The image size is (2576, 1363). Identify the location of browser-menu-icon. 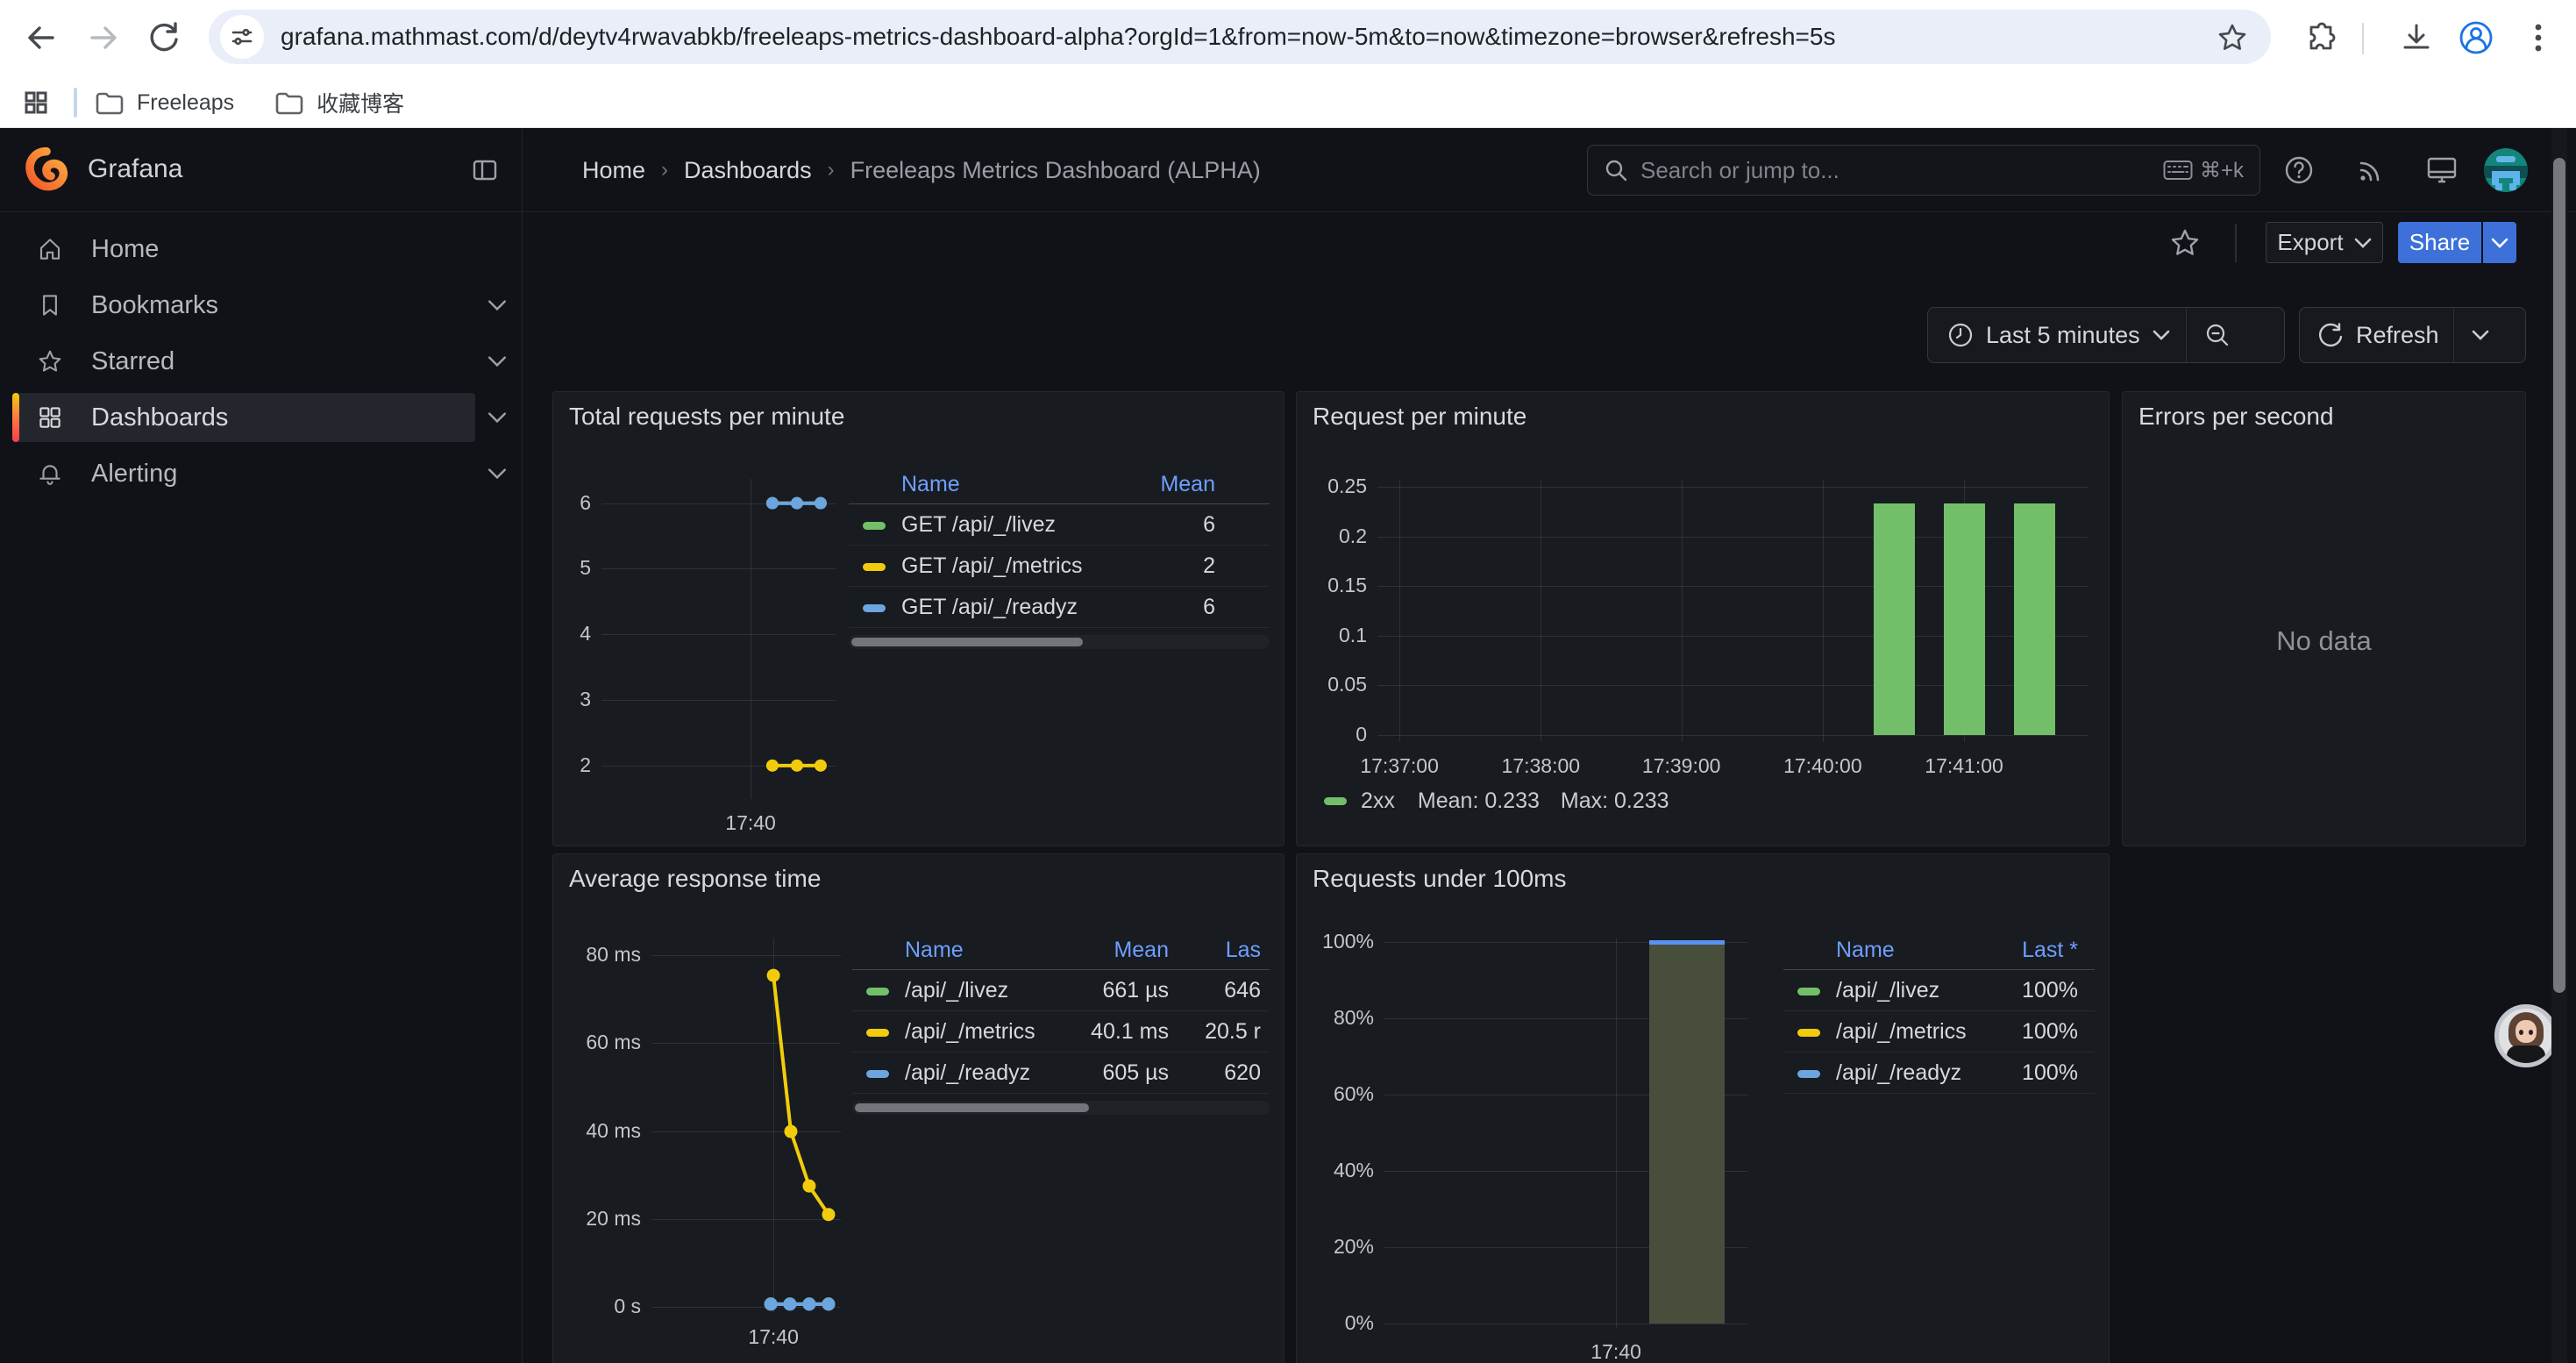
(2538, 38).